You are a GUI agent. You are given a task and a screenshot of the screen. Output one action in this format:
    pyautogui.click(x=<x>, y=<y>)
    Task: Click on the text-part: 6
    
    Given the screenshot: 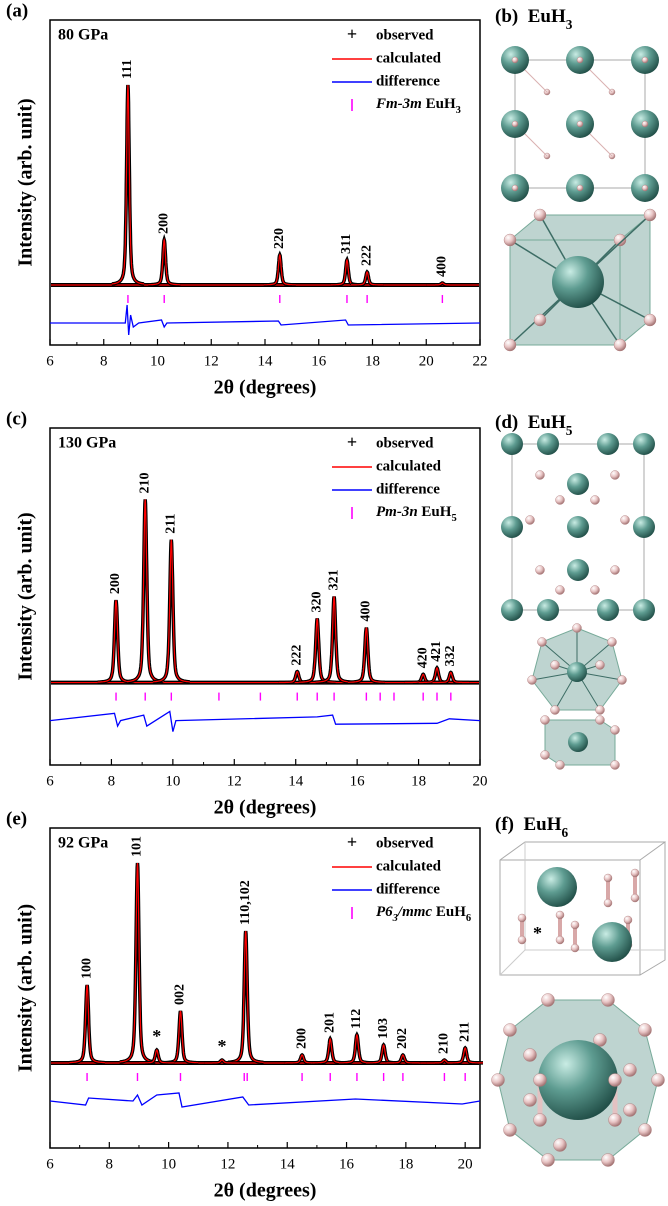 What is the action you would take?
    pyautogui.click(x=565, y=832)
    